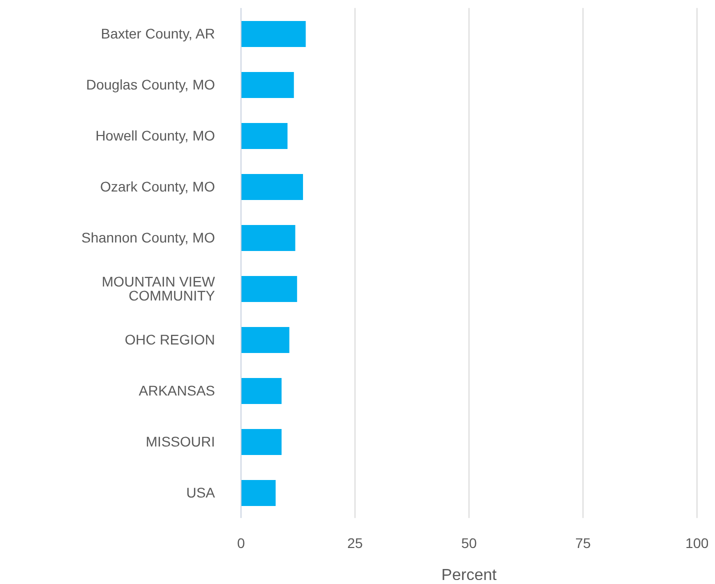  Describe the element at coordinates (241, 542) in the screenshot. I see `x-tick-label: 0` at that location.